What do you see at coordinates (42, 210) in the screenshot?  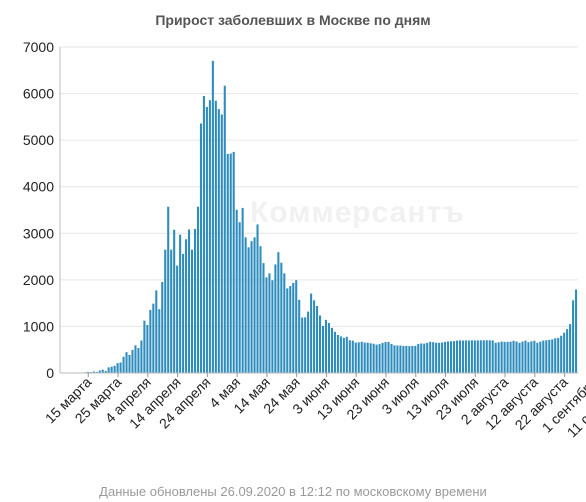 I see `y-axis: 0 1000 2000 3000 4000 5000 6000 7000` at bounding box center [42, 210].